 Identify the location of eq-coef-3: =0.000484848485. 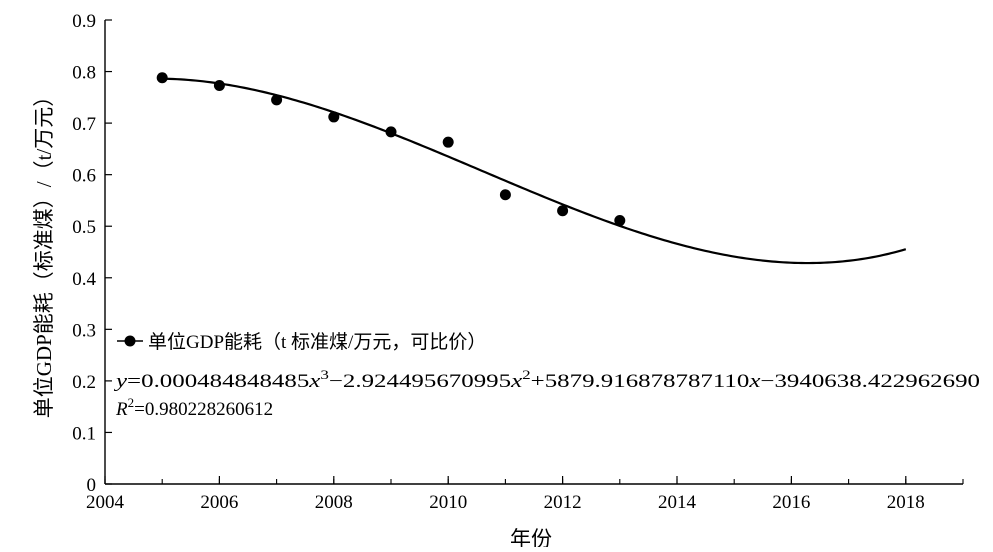
(218, 381).